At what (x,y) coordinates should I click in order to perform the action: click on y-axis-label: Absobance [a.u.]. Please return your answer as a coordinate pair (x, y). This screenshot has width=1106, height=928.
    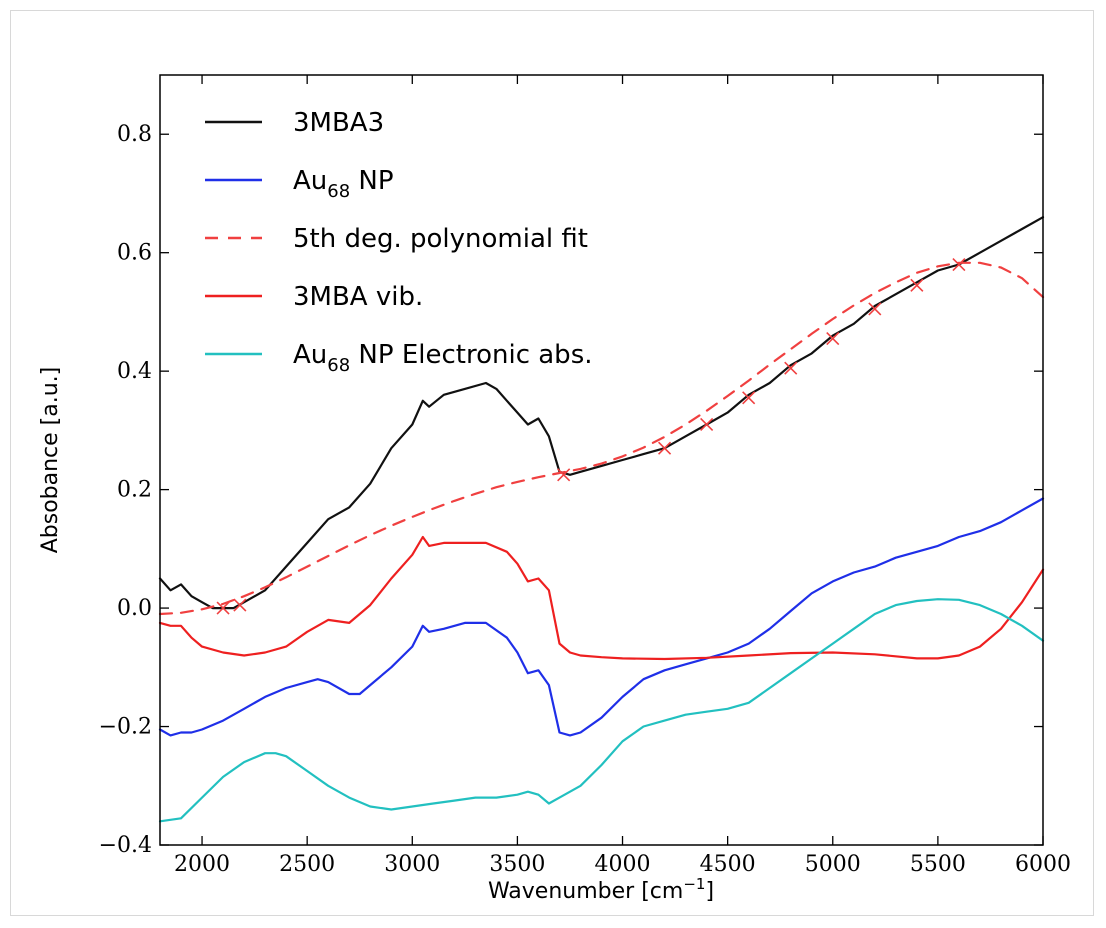
    Looking at the image, I should click on (50, 460).